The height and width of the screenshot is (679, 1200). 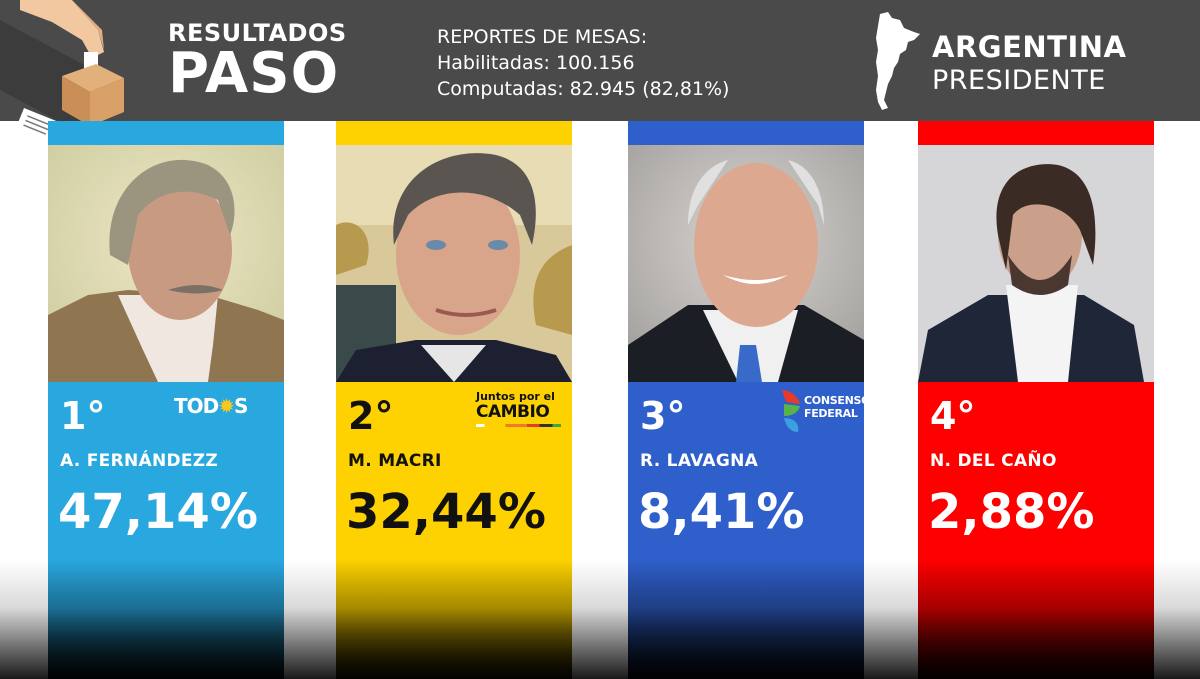 I want to click on computadas-pct: (82,81%), so click(x=686, y=89).